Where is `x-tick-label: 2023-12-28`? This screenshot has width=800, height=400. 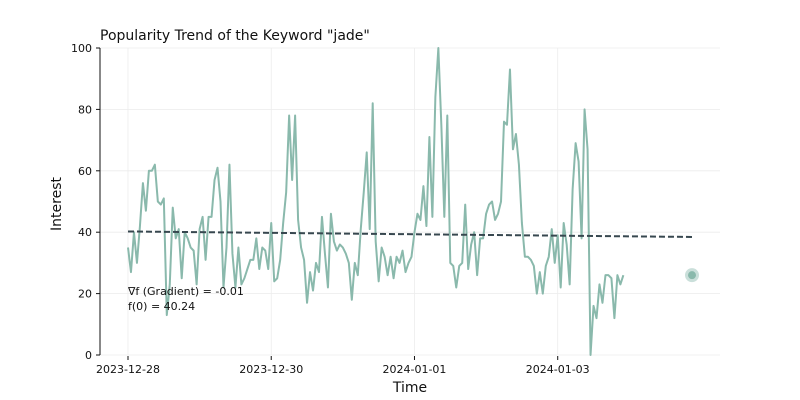 x-tick-label: 2023-12-28 is located at coordinates (128, 369).